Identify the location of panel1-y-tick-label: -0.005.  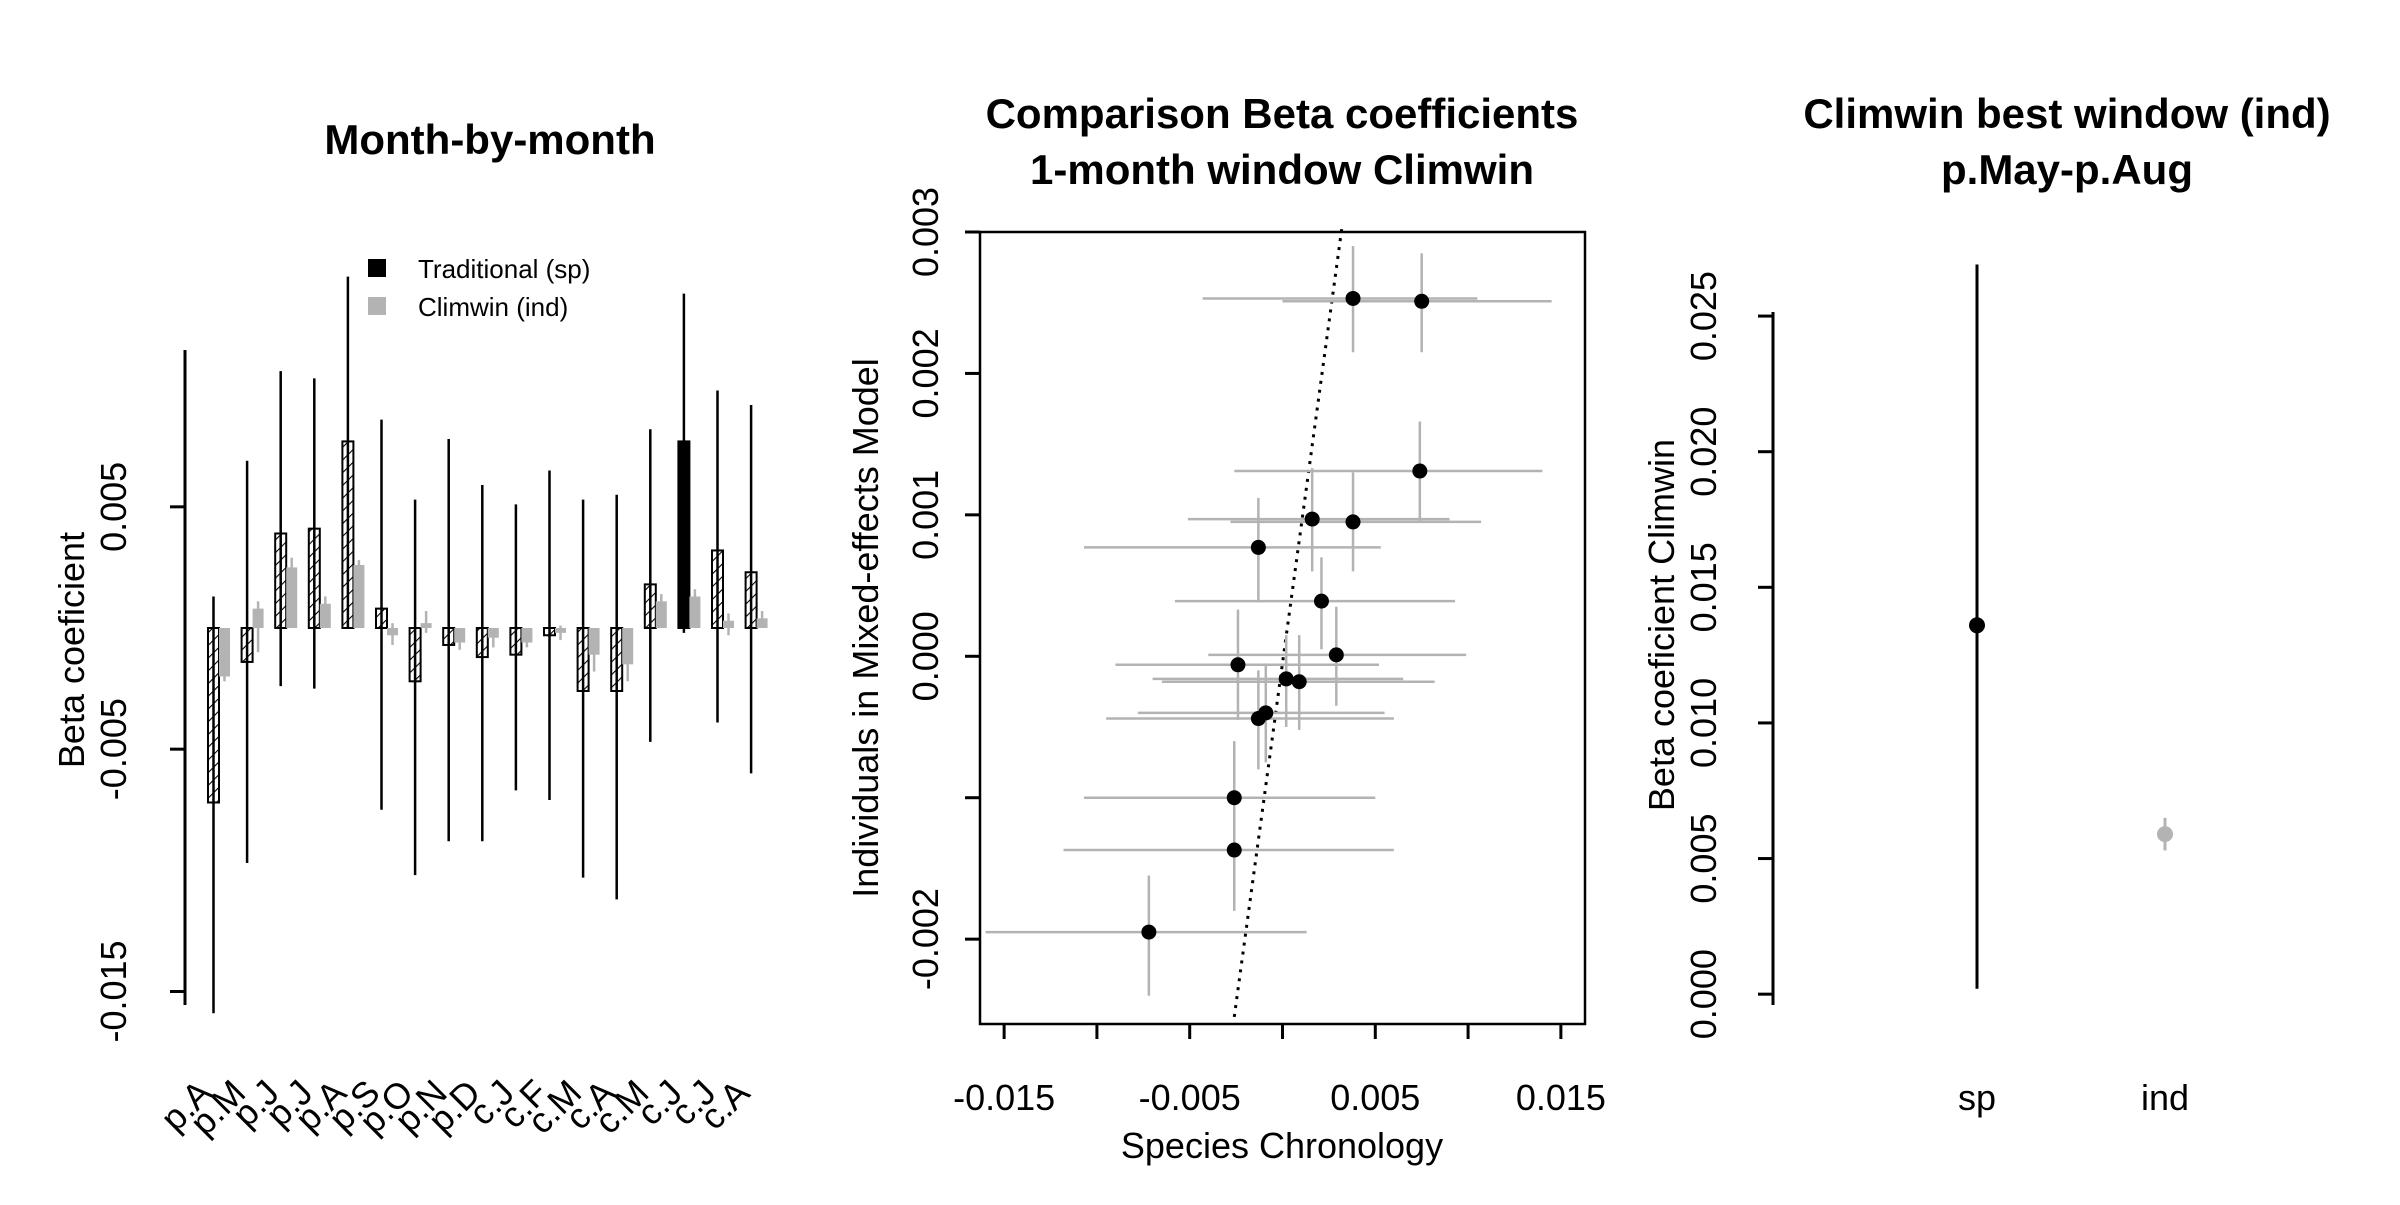
(113, 749).